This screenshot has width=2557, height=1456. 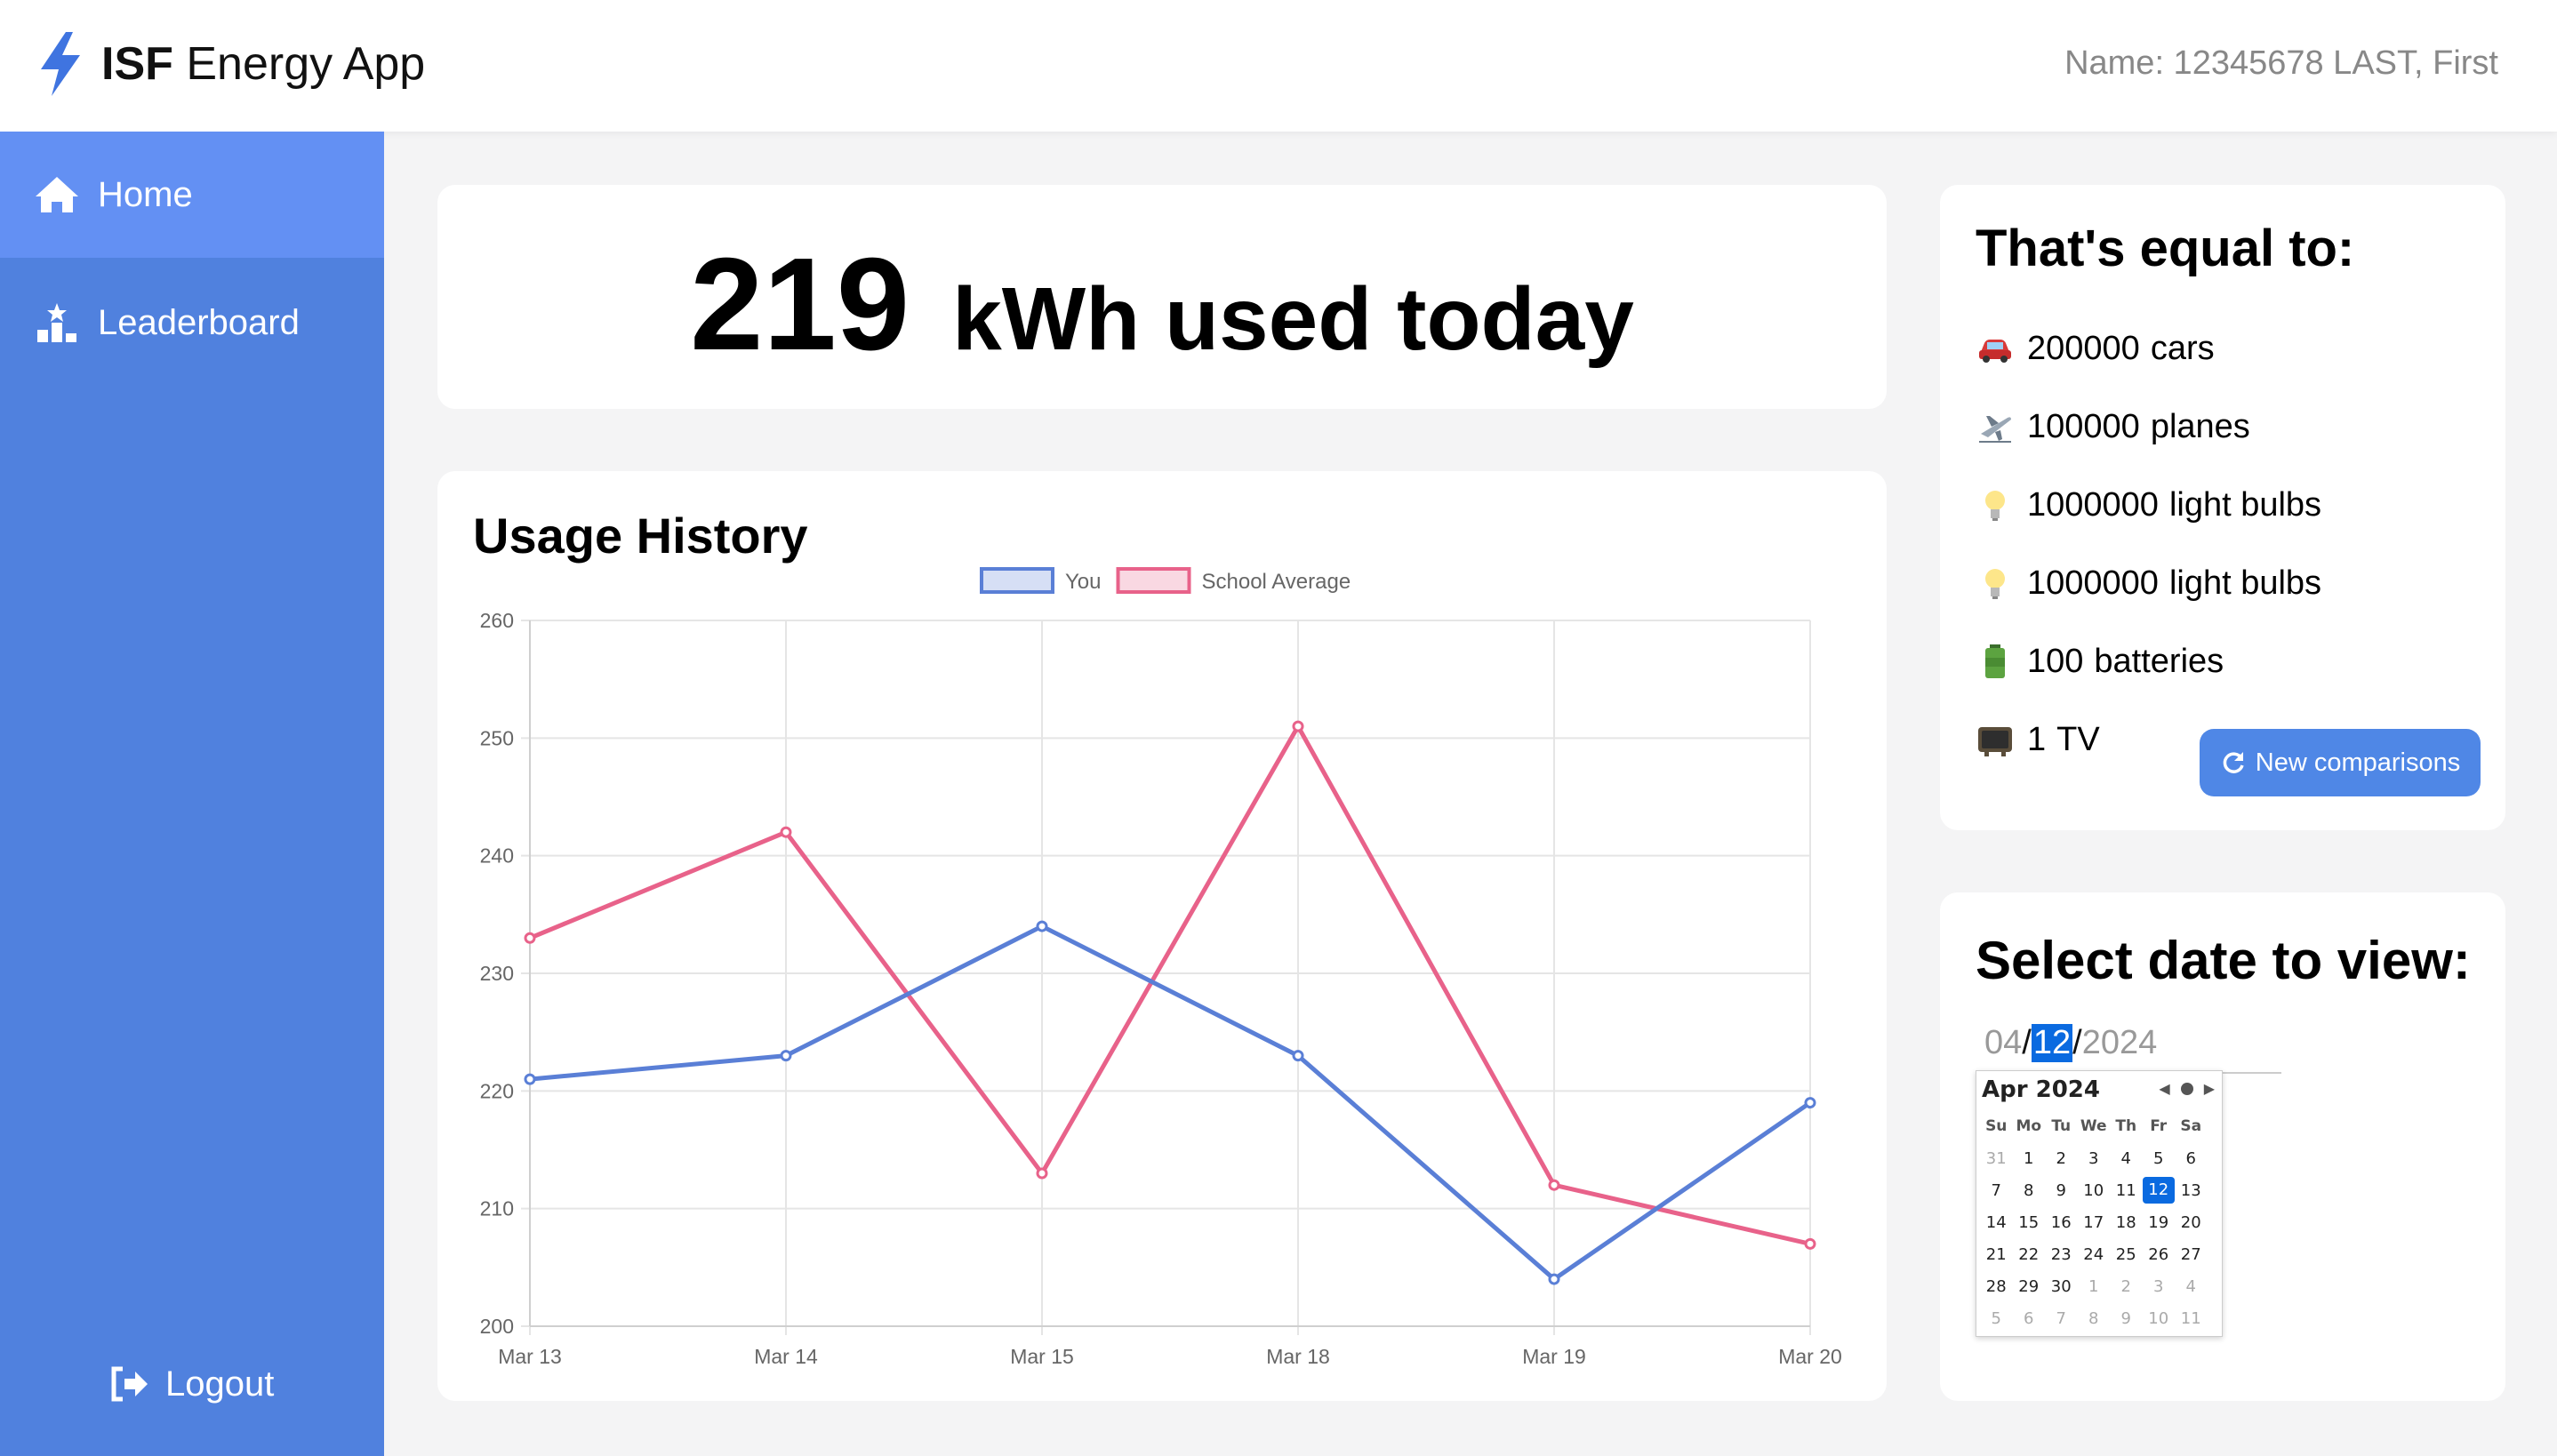 What do you see at coordinates (220, 1384) in the screenshot?
I see `logout-label: Logout` at bounding box center [220, 1384].